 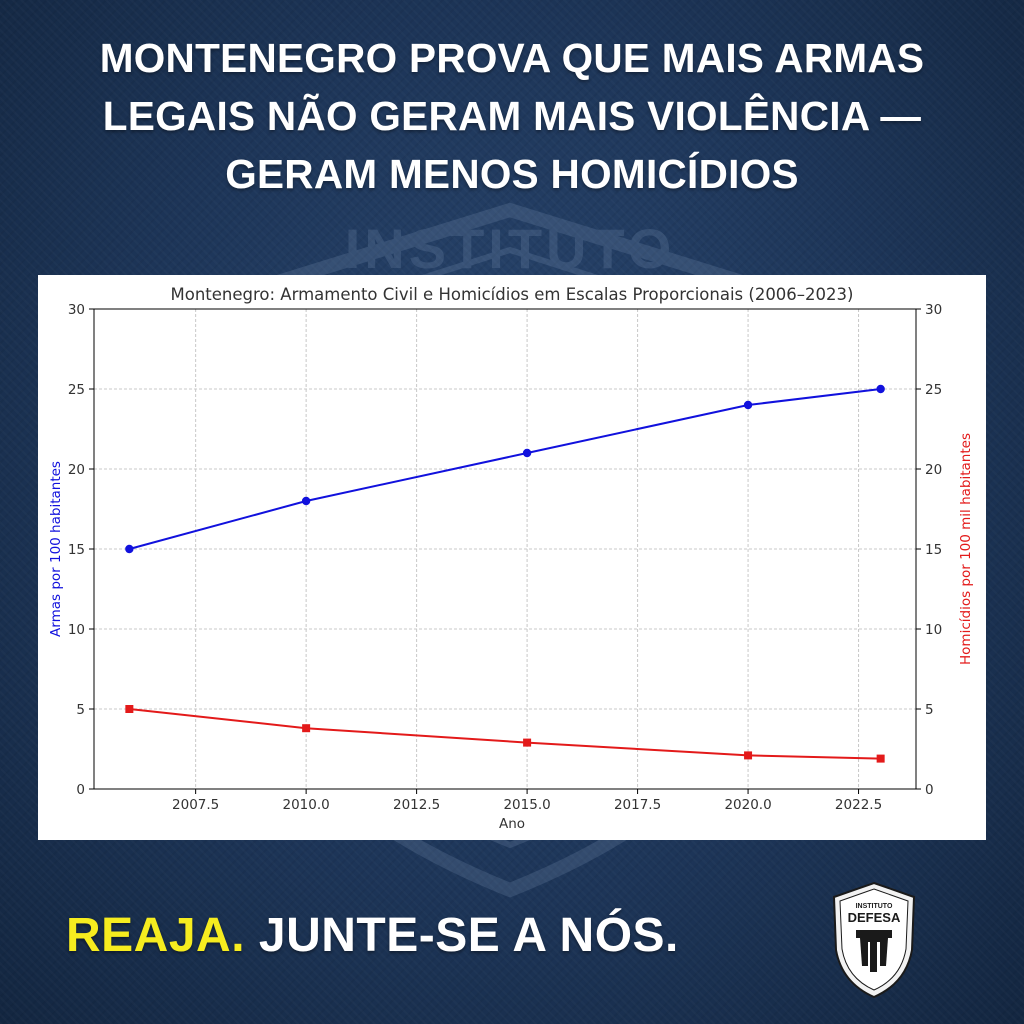 I want to click on y-right-tick-label: 0, so click(x=929, y=790).